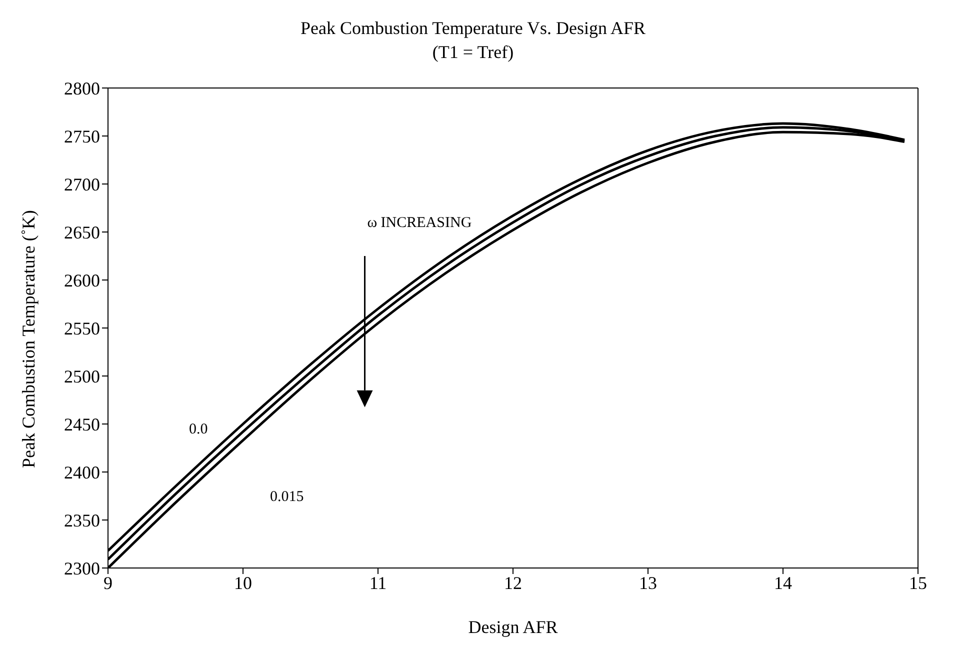  I want to click on x-tick-label: 15, so click(918, 582).